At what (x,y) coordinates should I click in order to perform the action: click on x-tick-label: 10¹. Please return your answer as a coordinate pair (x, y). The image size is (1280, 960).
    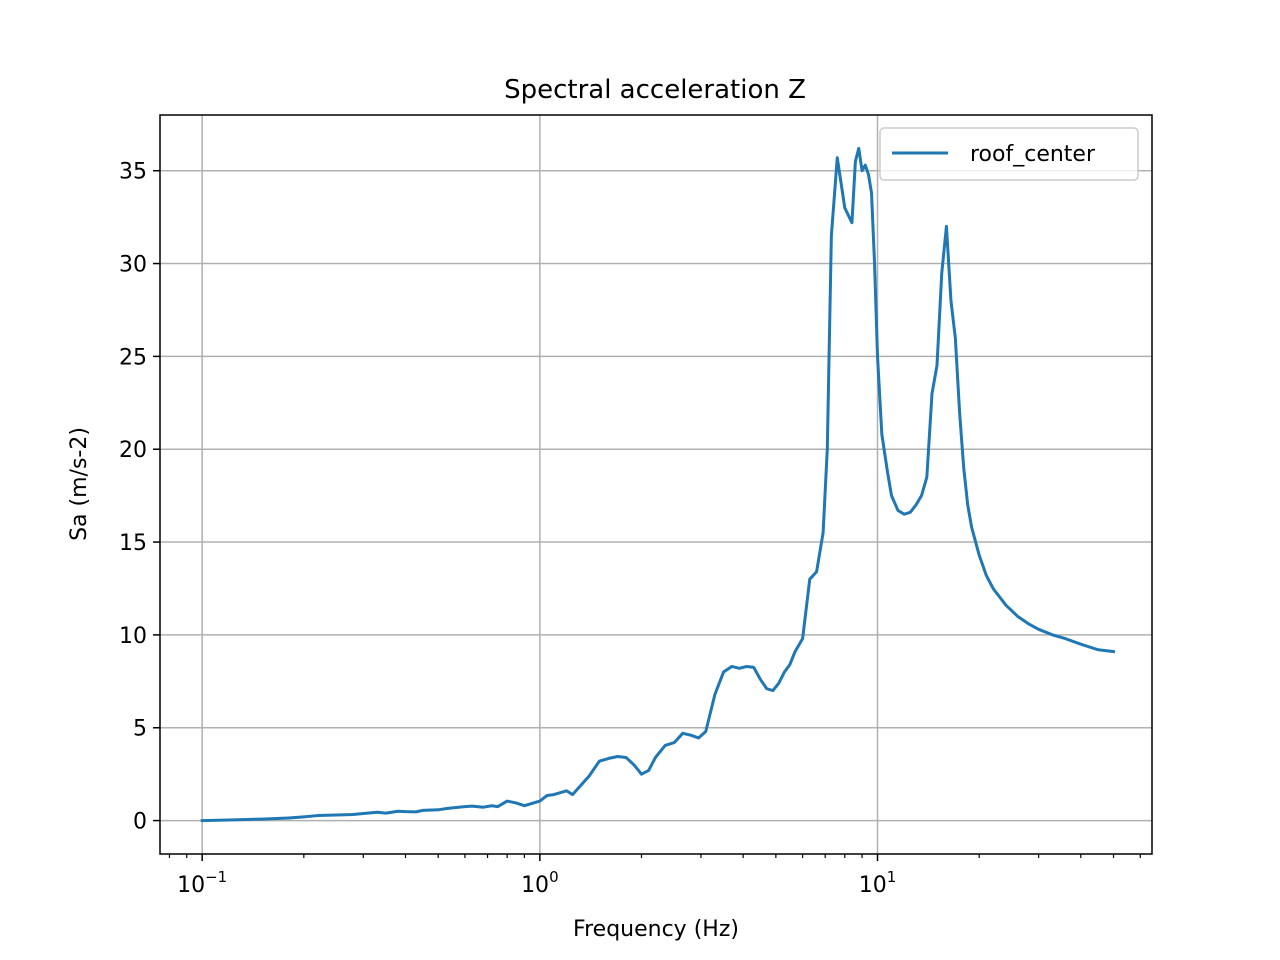
    Looking at the image, I should click on (878, 883).